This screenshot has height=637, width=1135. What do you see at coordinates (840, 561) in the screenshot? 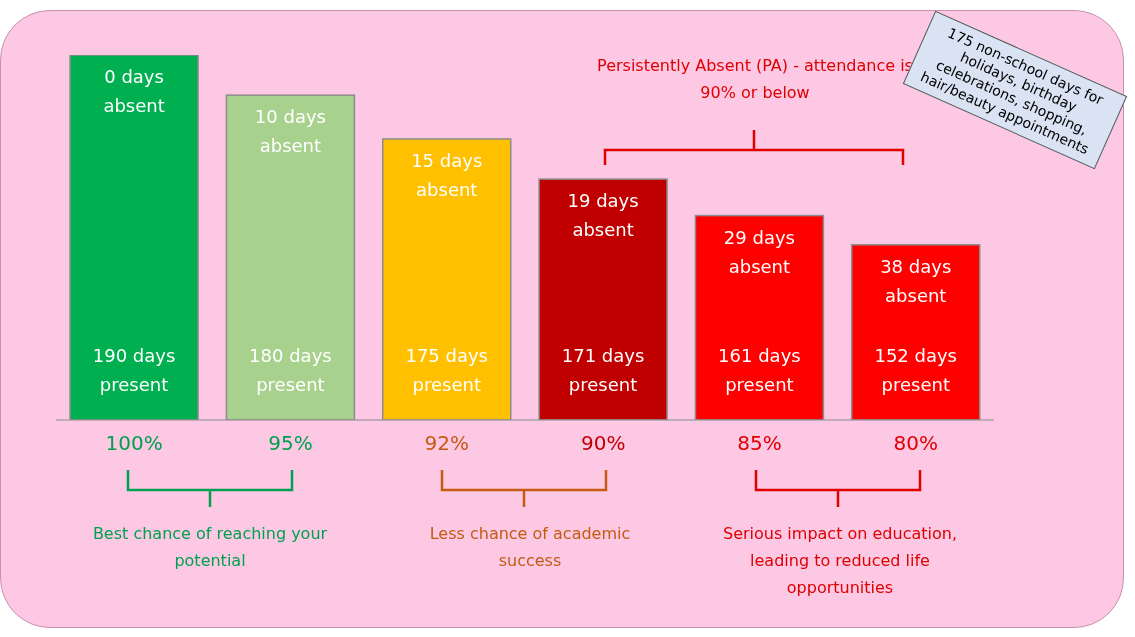
I see `text: Serious impact on education, leading to reduced life opportunities` at bounding box center [840, 561].